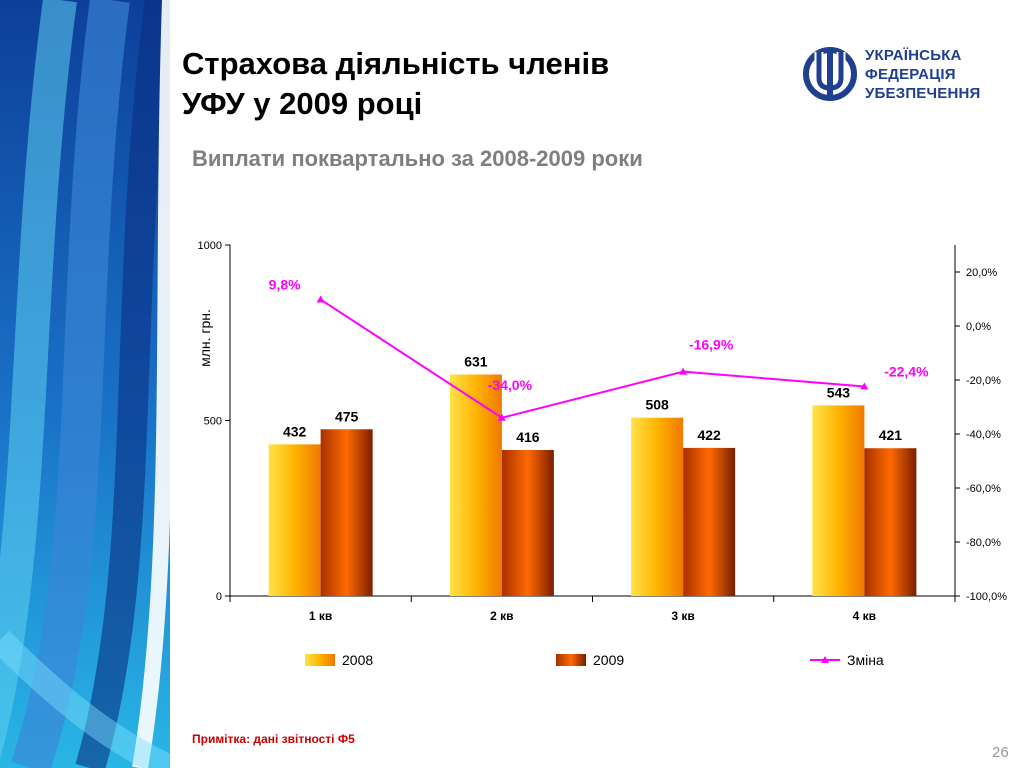 The height and width of the screenshot is (768, 1024). What do you see at coordinates (891, 435) in the screenshot?
I see `bar-value-label: 421` at bounding box center [891, 435].